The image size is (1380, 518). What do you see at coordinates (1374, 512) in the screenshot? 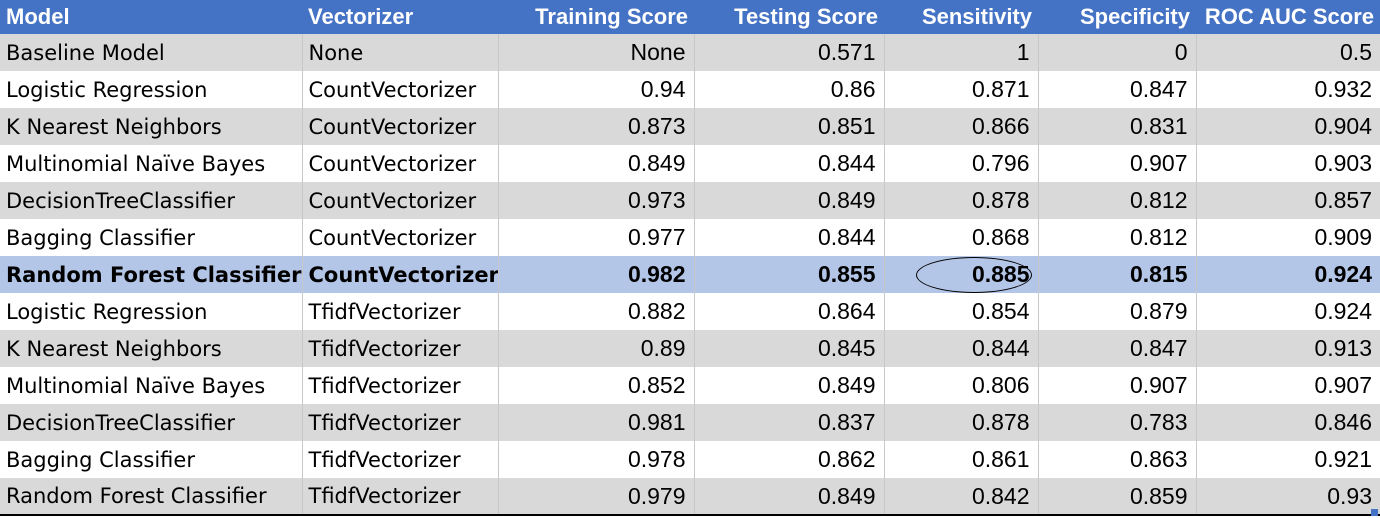
I see `selection-fill-handle` at bounding box center [1374, 512].